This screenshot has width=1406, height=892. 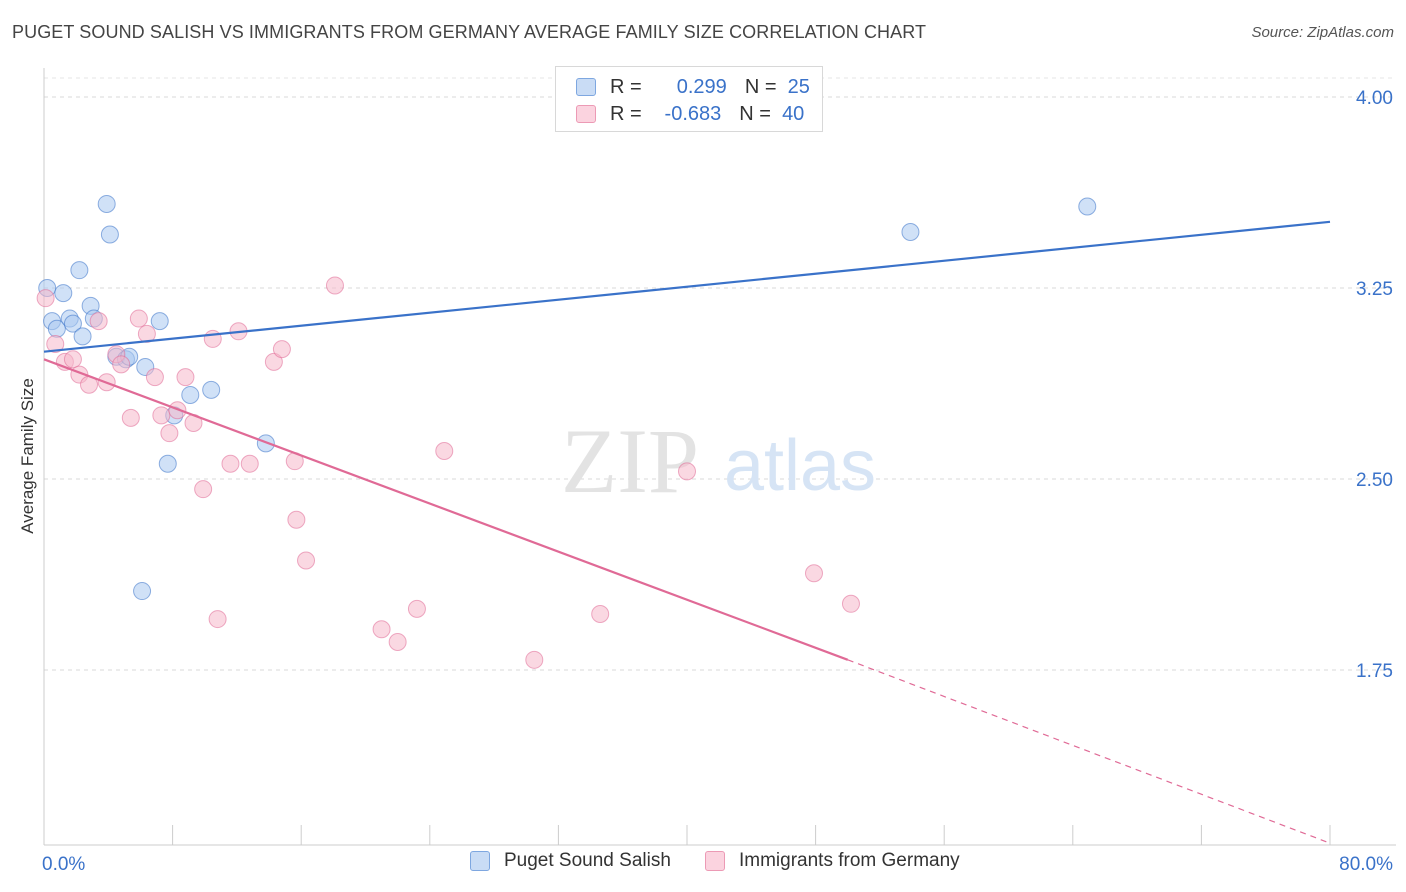 I want to click on legend-row-salish: R = 0.299 N = 25, so click(x=693, y=87).